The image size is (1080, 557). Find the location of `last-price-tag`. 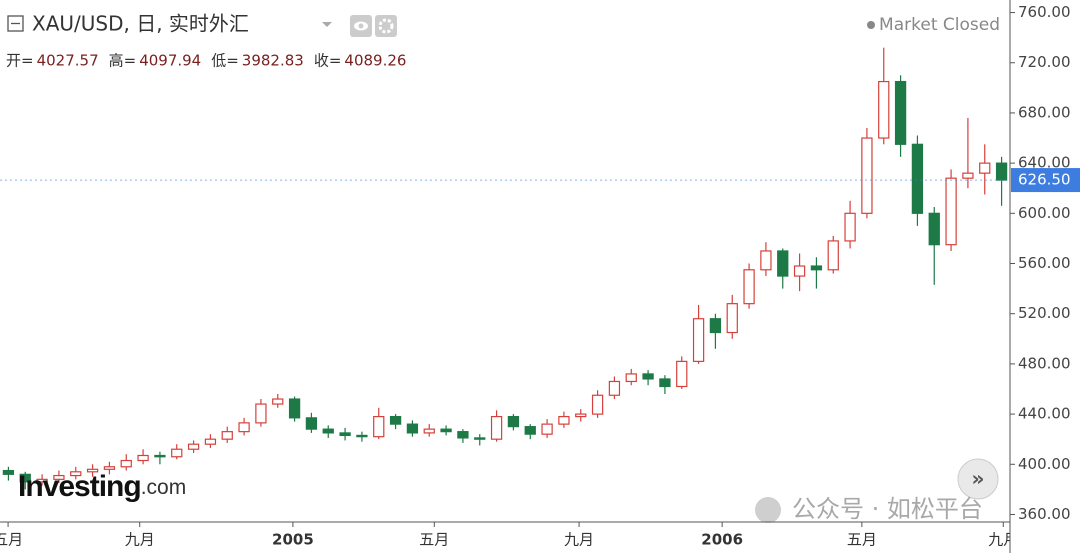

last-price-tag is located at coordinates (1045, 180).